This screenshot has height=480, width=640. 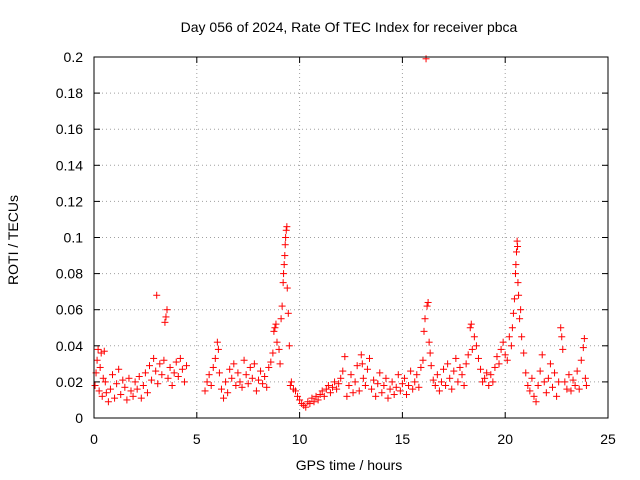 I want to click on x-tick-label: 20, so click(x=505, y=439).